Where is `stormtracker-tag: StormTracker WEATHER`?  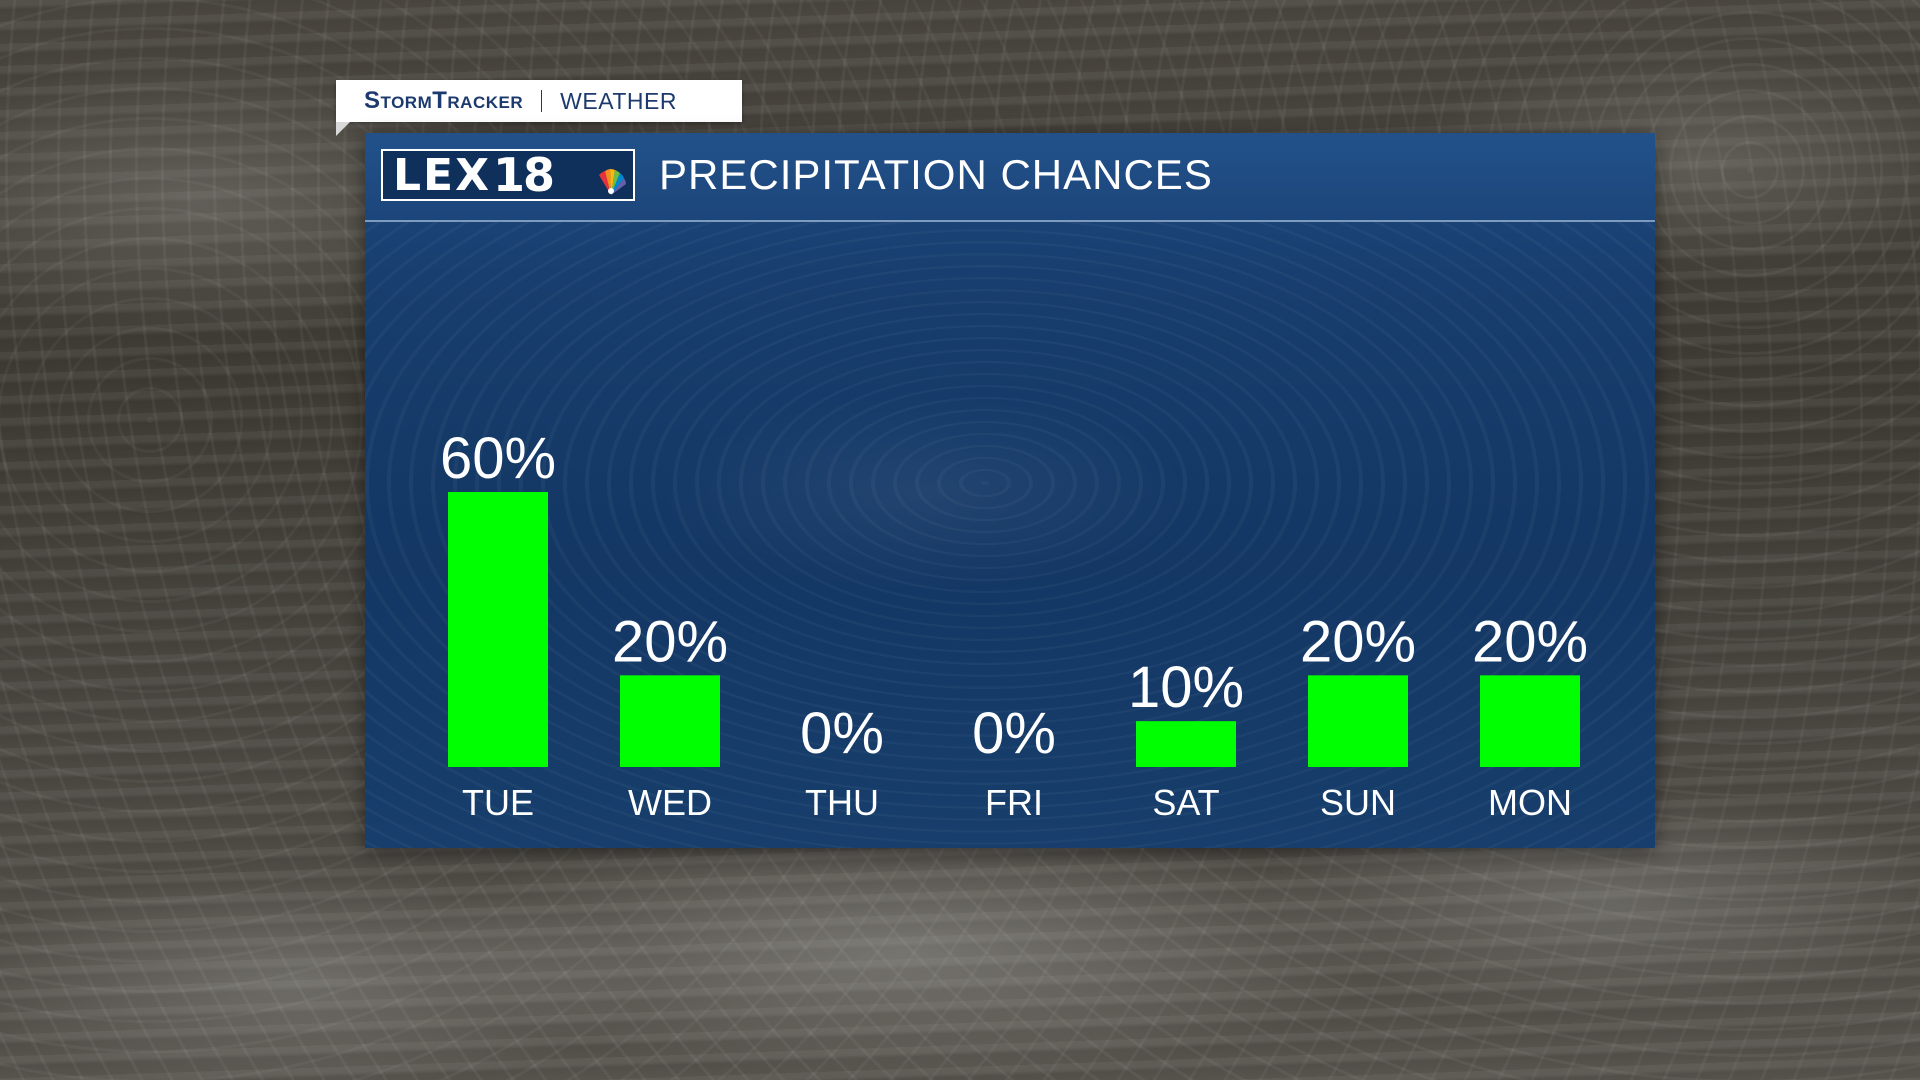
stormtracker-tag: StormTracker WEATHER is located at coordinates (539, 108).